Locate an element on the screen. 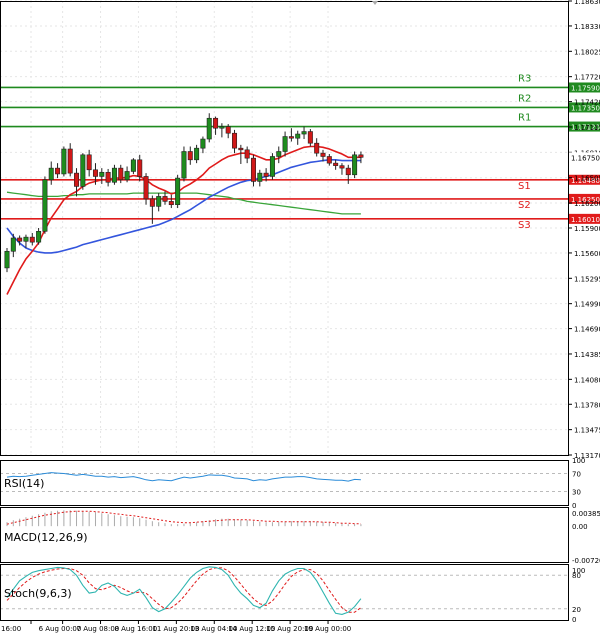 Image resolution: width=600 pixels, height=636 pixels. level-price-label: 1.16250 is located at coordinates (585, 200).